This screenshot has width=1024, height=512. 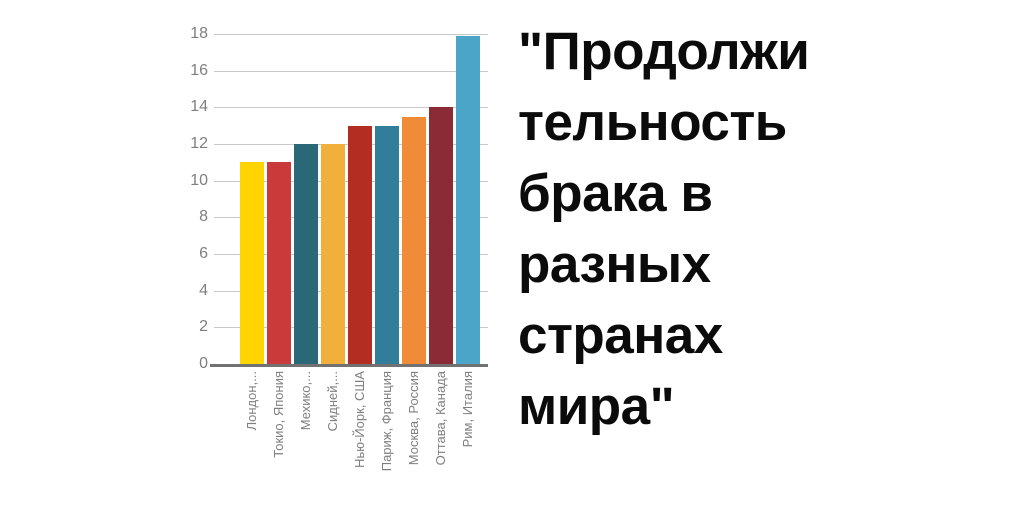 What do you see at coordinates (203, 327) in the screenshot?
I see `y-tick-label-2: 2` at bounding box center [203, 327].